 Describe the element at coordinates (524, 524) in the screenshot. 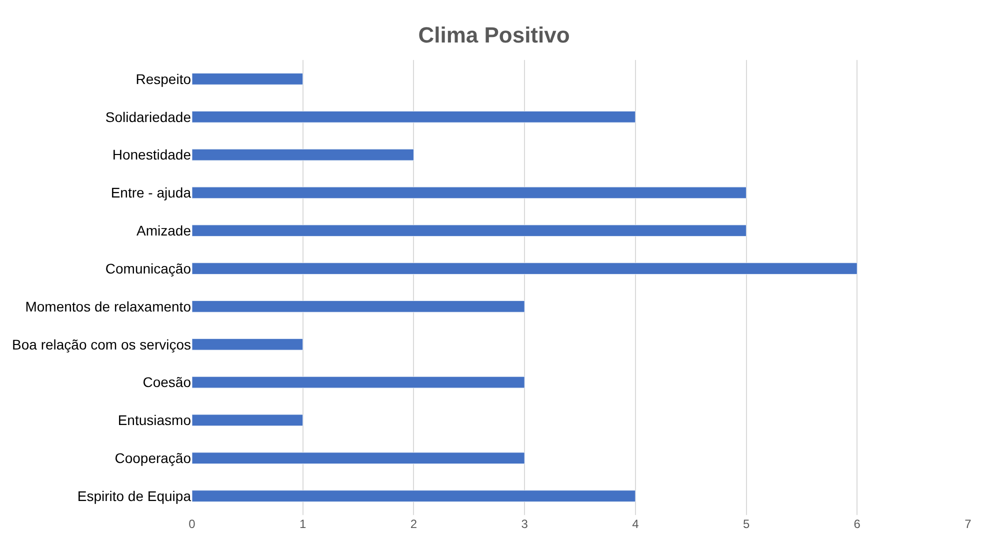

I see `x-tick-label: 3` at that location.